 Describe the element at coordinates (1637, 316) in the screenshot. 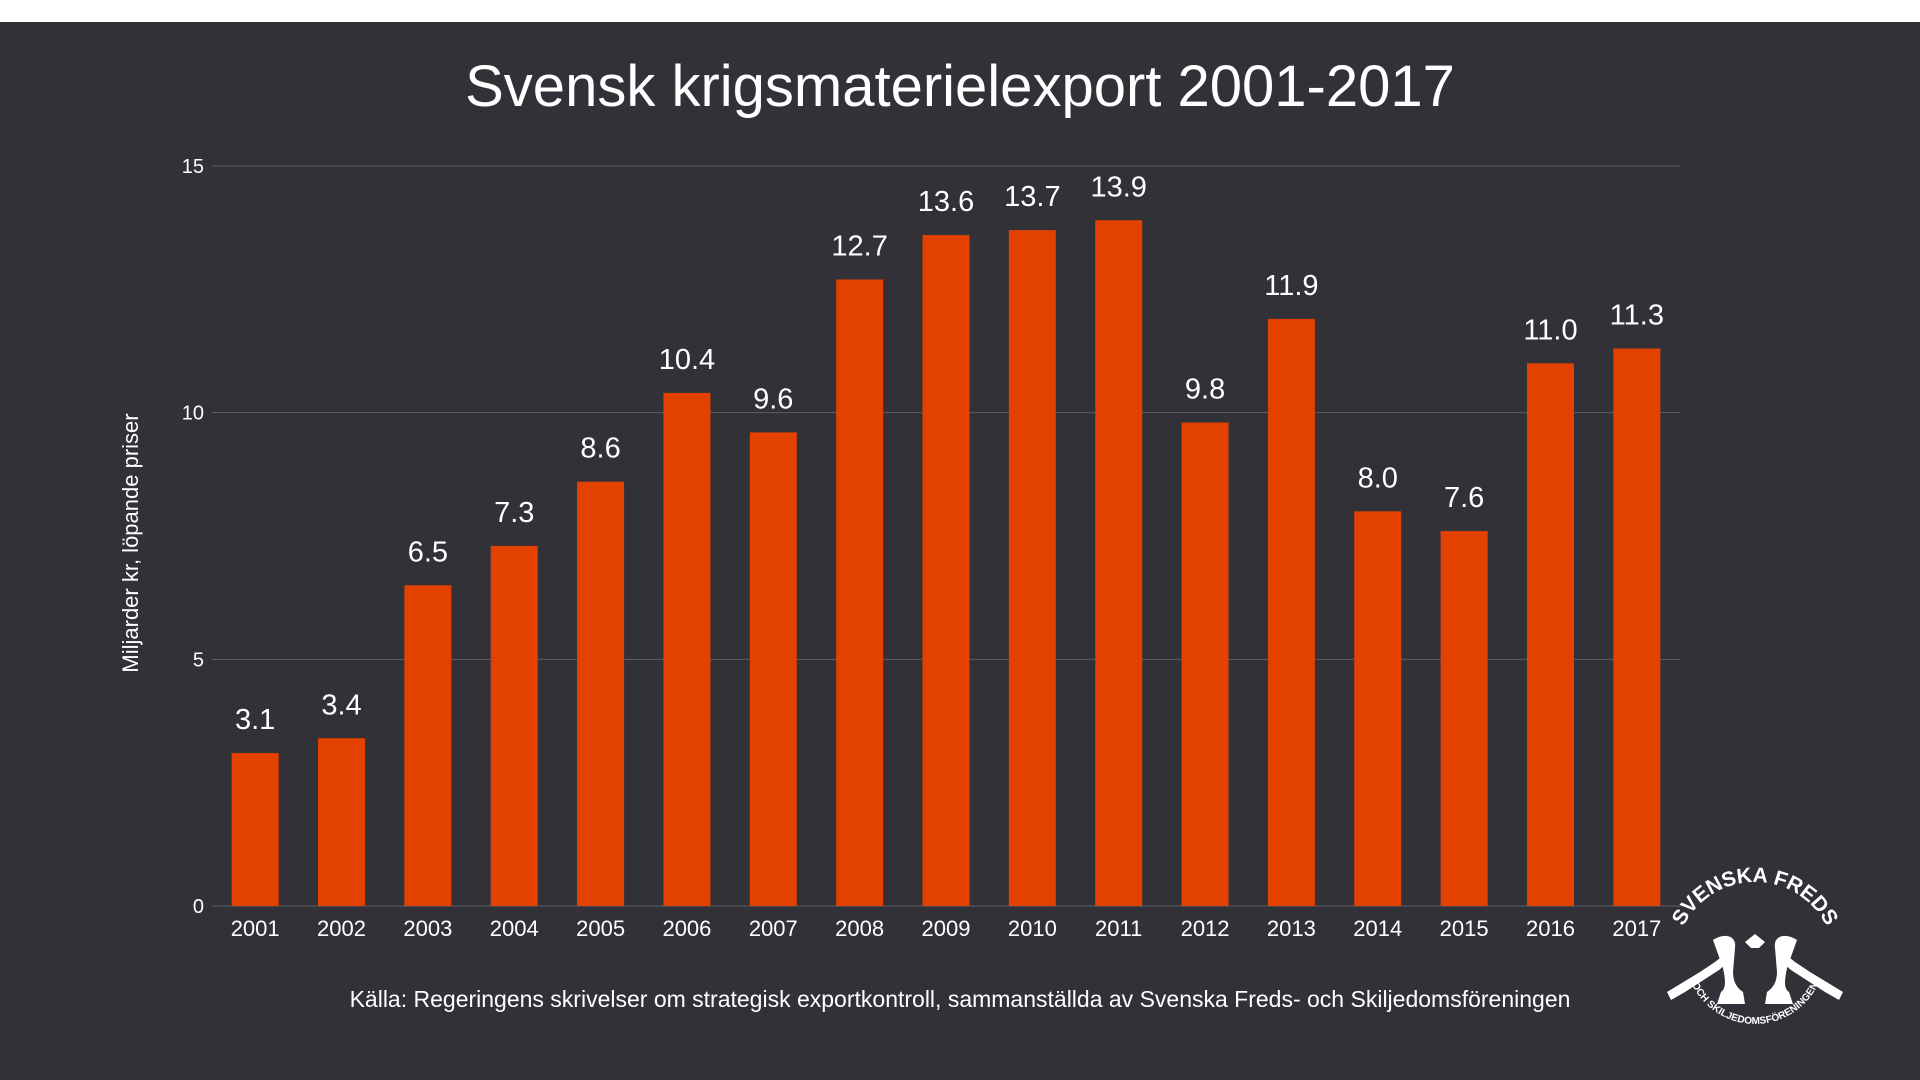

I see `value-label-2017: 11.3` at that location.